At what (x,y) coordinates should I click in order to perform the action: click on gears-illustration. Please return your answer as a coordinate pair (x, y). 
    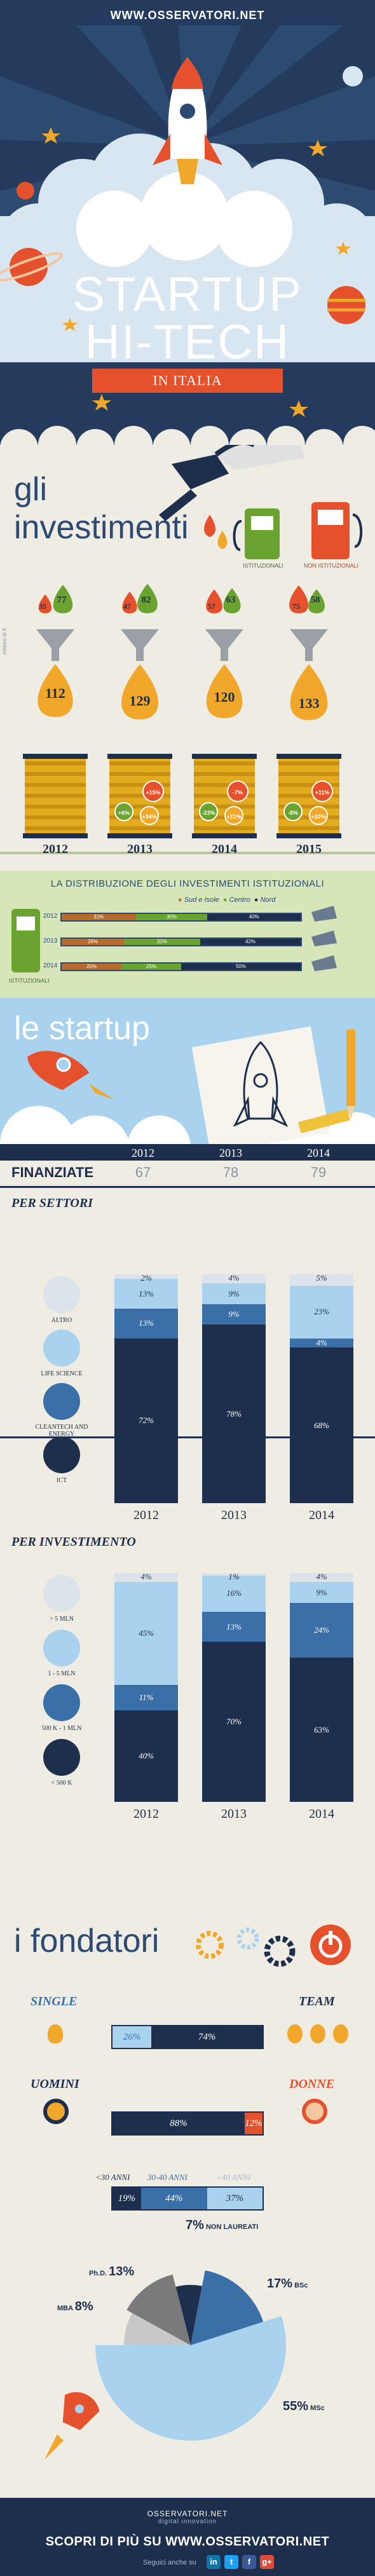
    Looking at the image, I should click on (273, 1946).